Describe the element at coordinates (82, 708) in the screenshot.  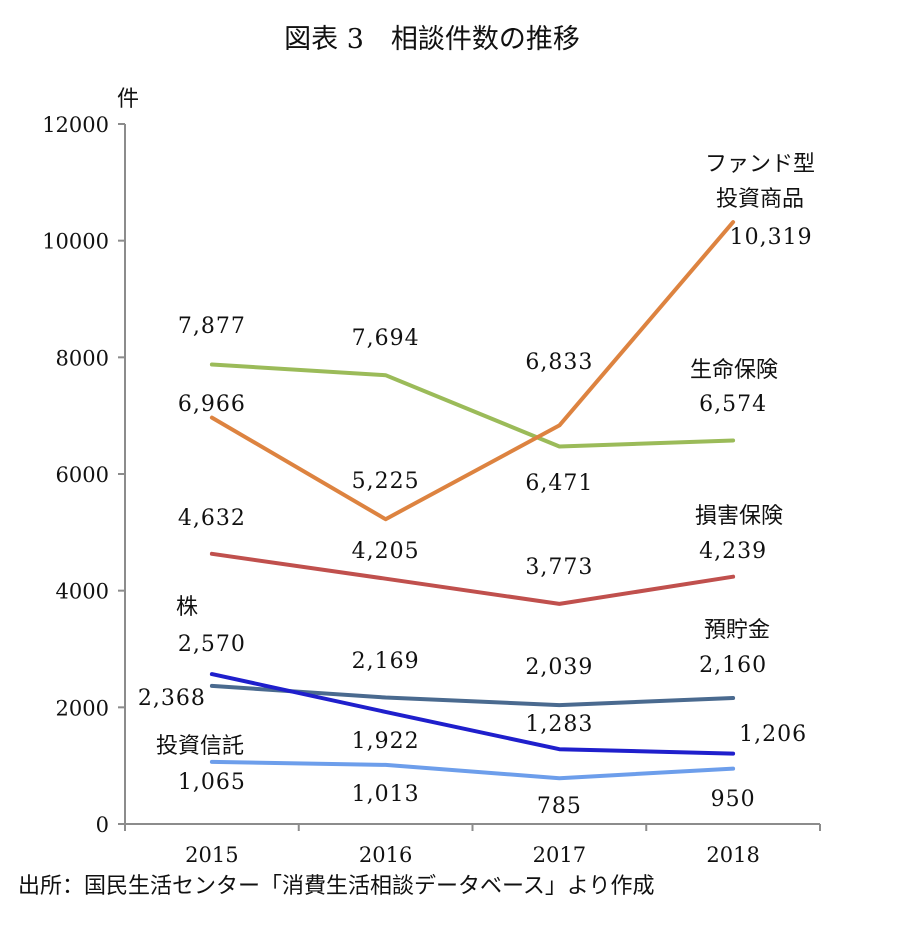
I see `y-tick-label: 2000` at that location.